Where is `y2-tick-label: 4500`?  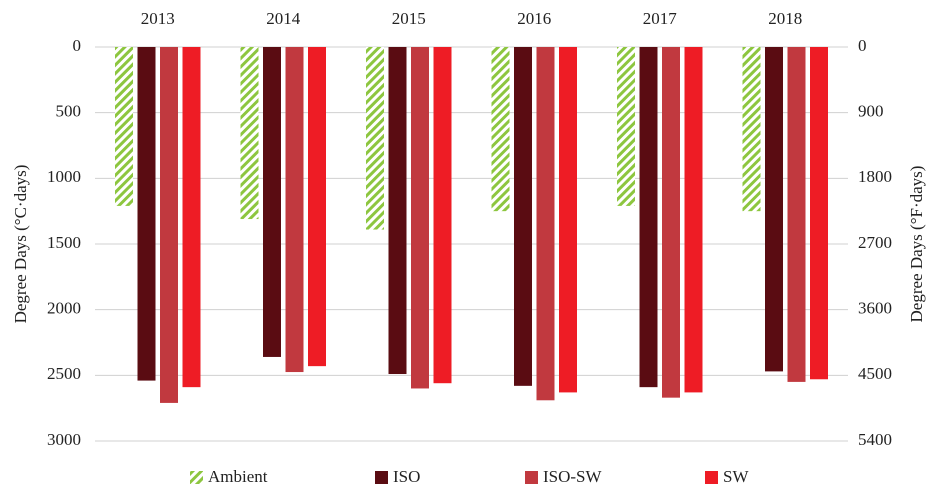
y2-tick-label: 4500 is located at coordinates (875, 373).